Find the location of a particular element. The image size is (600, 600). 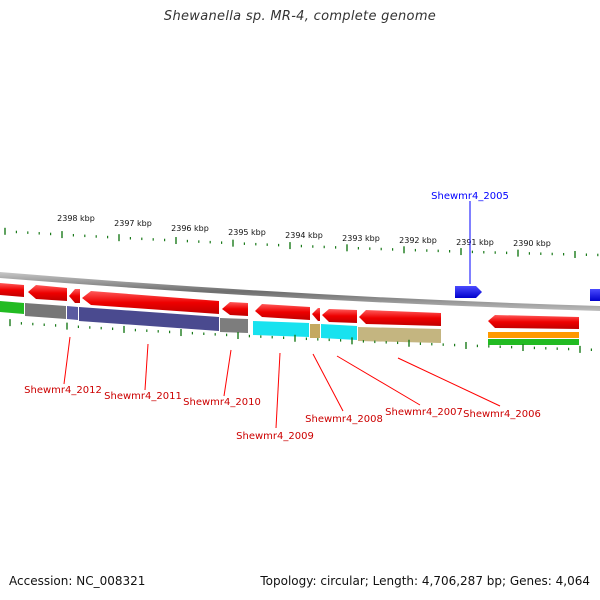

gene-label-shewmr4-2008: Shewmr4_2008 is located at coordinates (344, 419).